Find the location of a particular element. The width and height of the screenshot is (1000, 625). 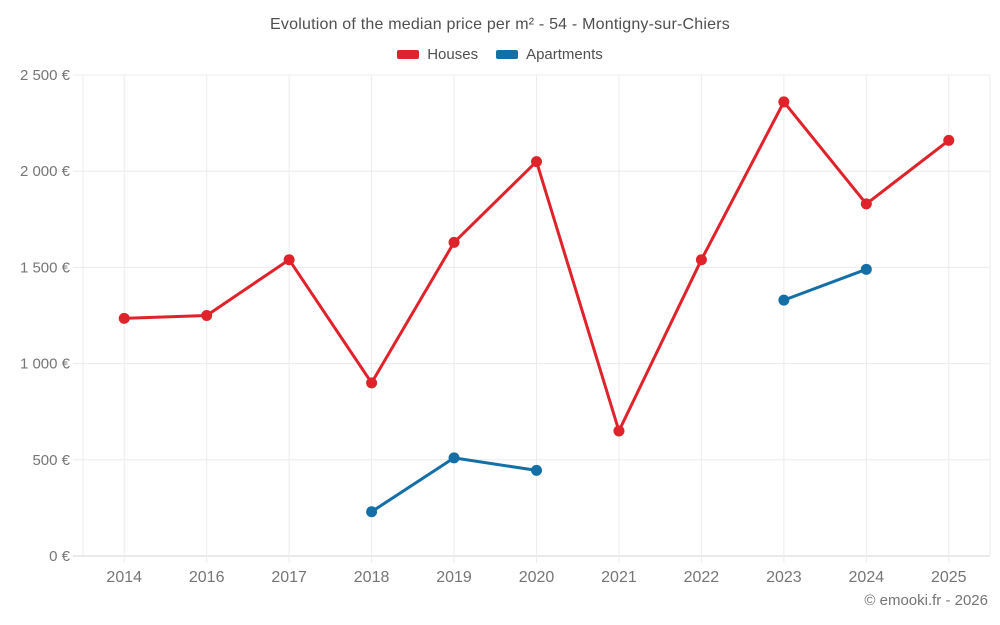

legend: Houses Apartments is located at coordinates (500, 54).